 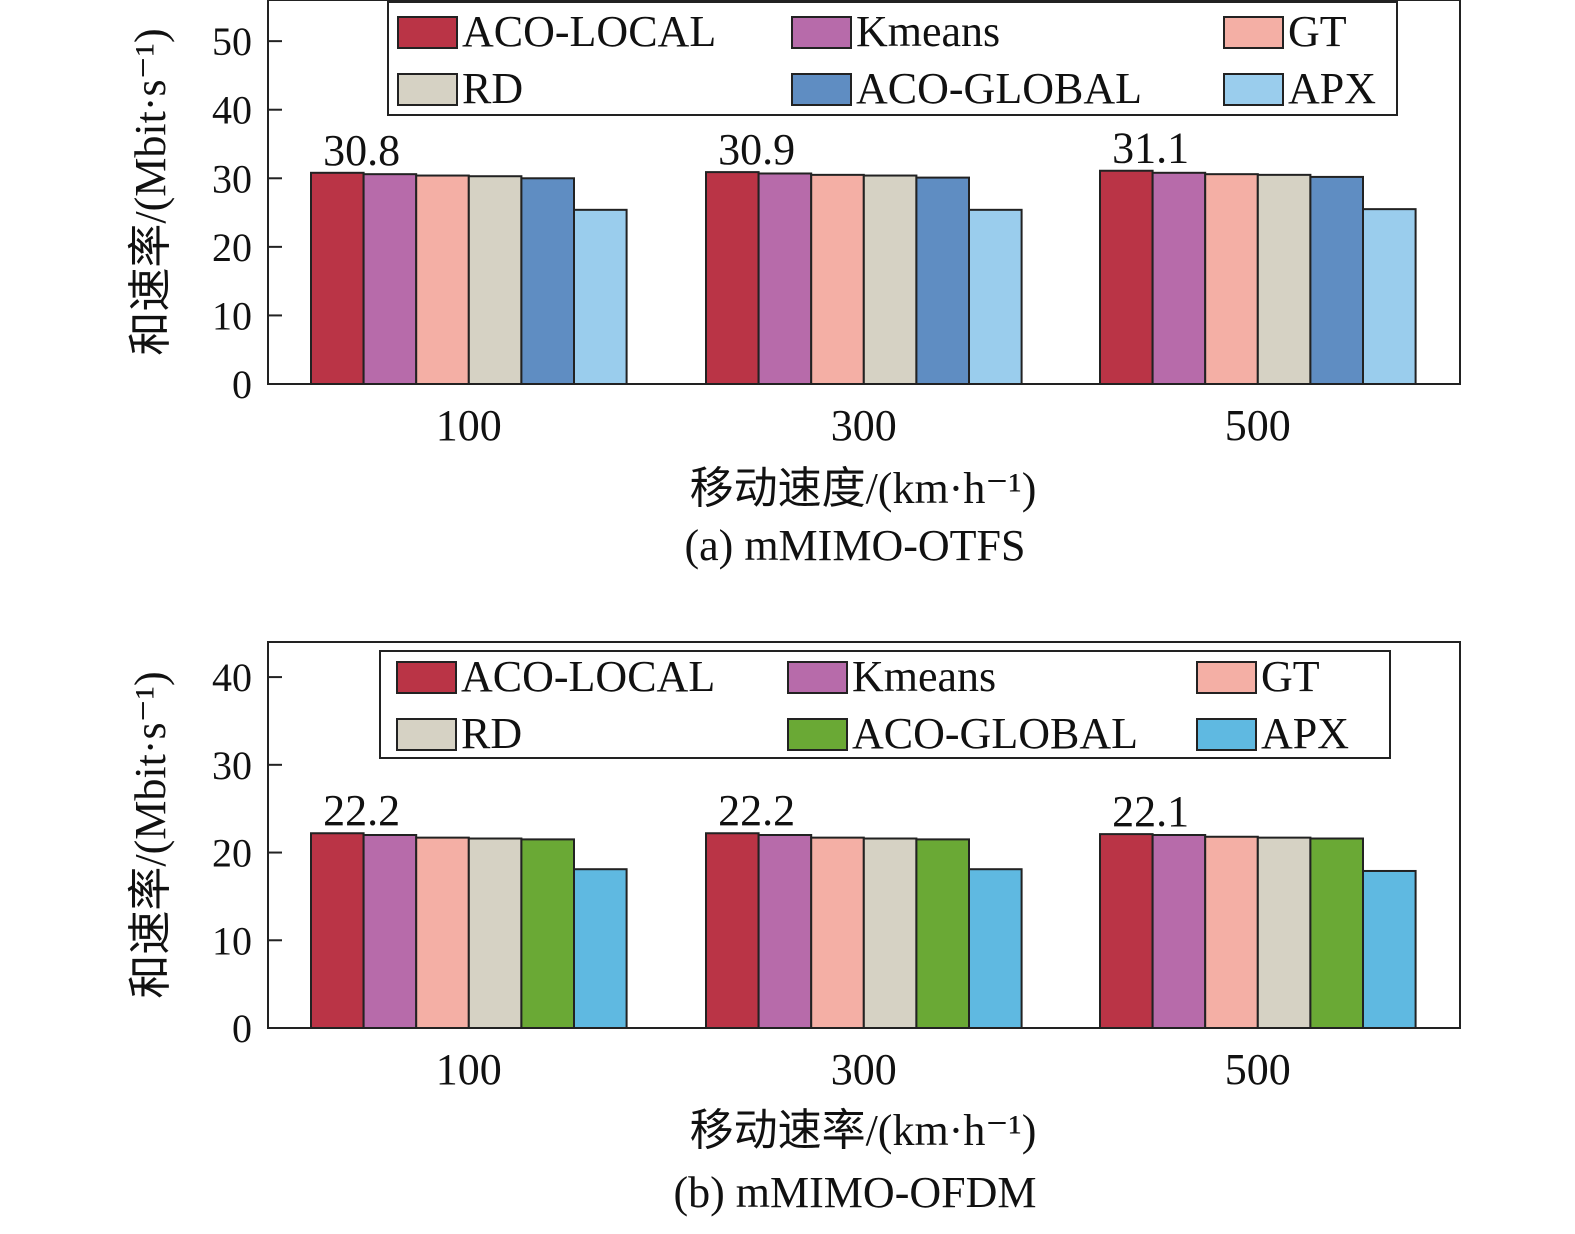 What do you see at coordinates (863, 488) in the screenshot?
I see `x-axis-label: 移动速度/(km·h⁻¹)` at bounding box center [863, 488].